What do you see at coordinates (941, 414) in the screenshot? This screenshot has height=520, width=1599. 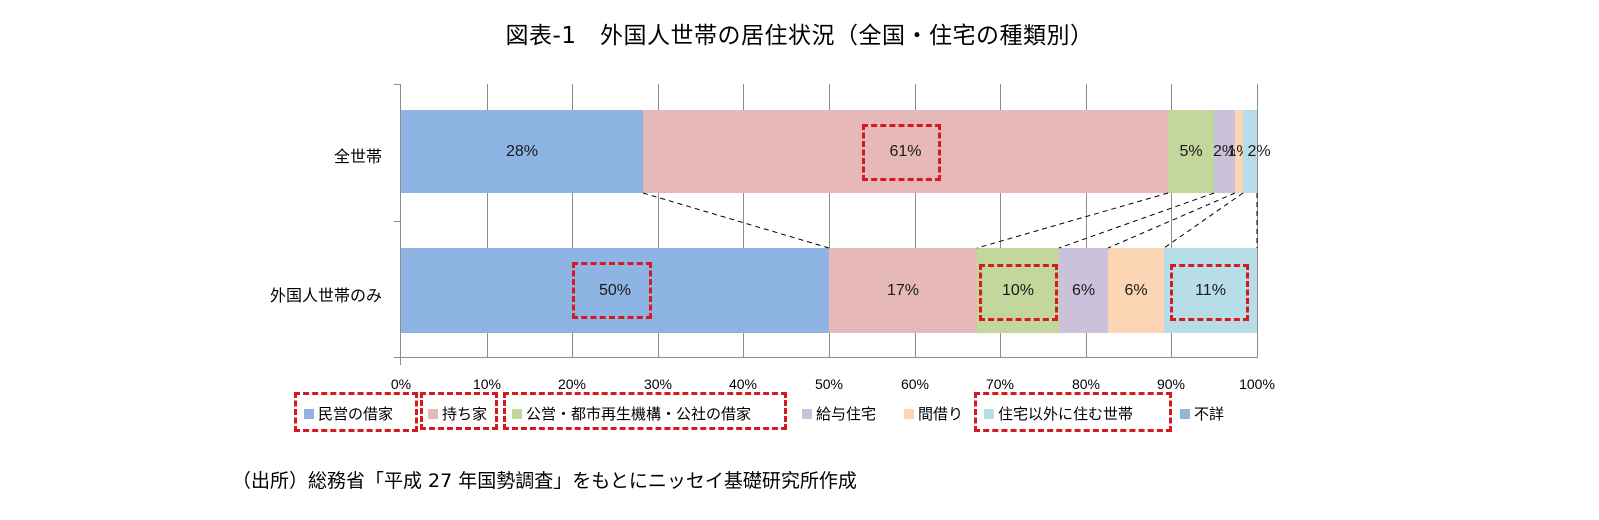 I see `legend-label: 間借り` at bounding box center [941, 414].